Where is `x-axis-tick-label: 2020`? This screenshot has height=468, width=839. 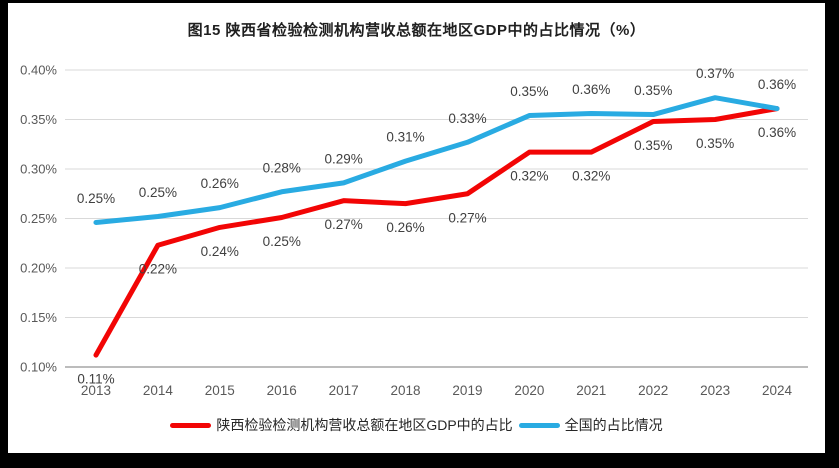
x-axis-tick-label: 2020 is located at coordinates (529, 390).